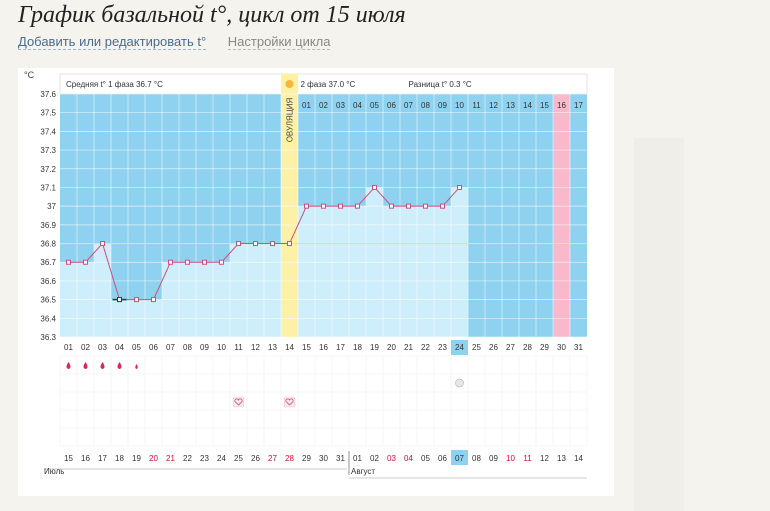 Image resolution: width=770 pixels, height=511 pixels. I want to click on y-tick-label: 37.1, so click(48, 187).